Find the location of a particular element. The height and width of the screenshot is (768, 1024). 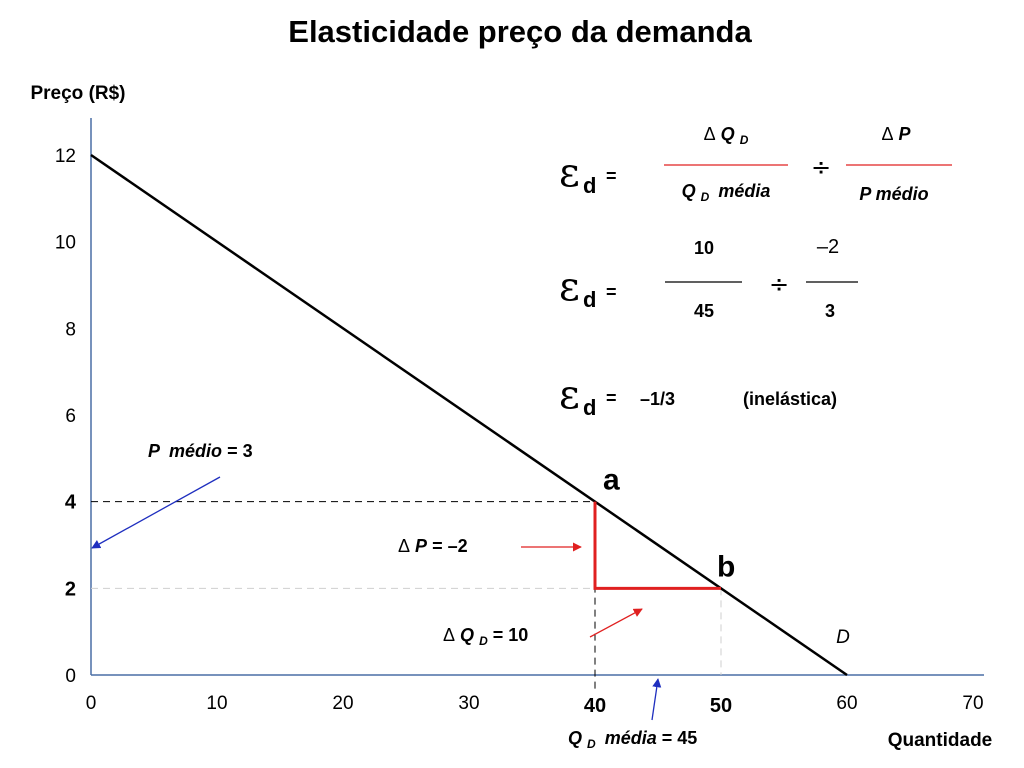

point-label-b: b is located at coordinates (726, 566).